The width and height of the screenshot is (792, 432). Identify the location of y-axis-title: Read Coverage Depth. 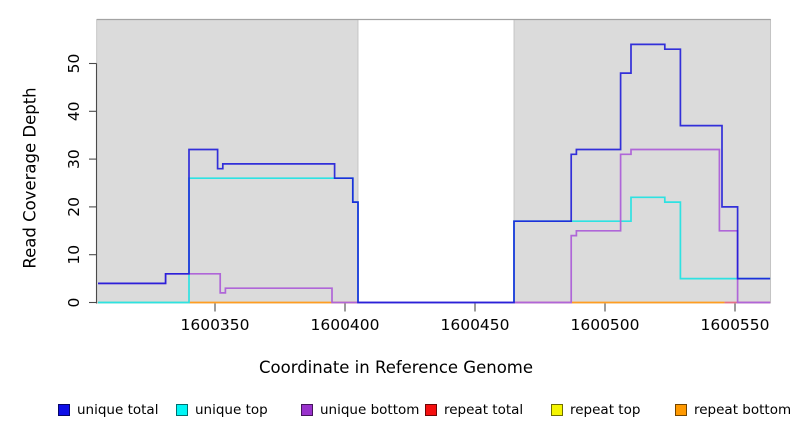
(30, 178).